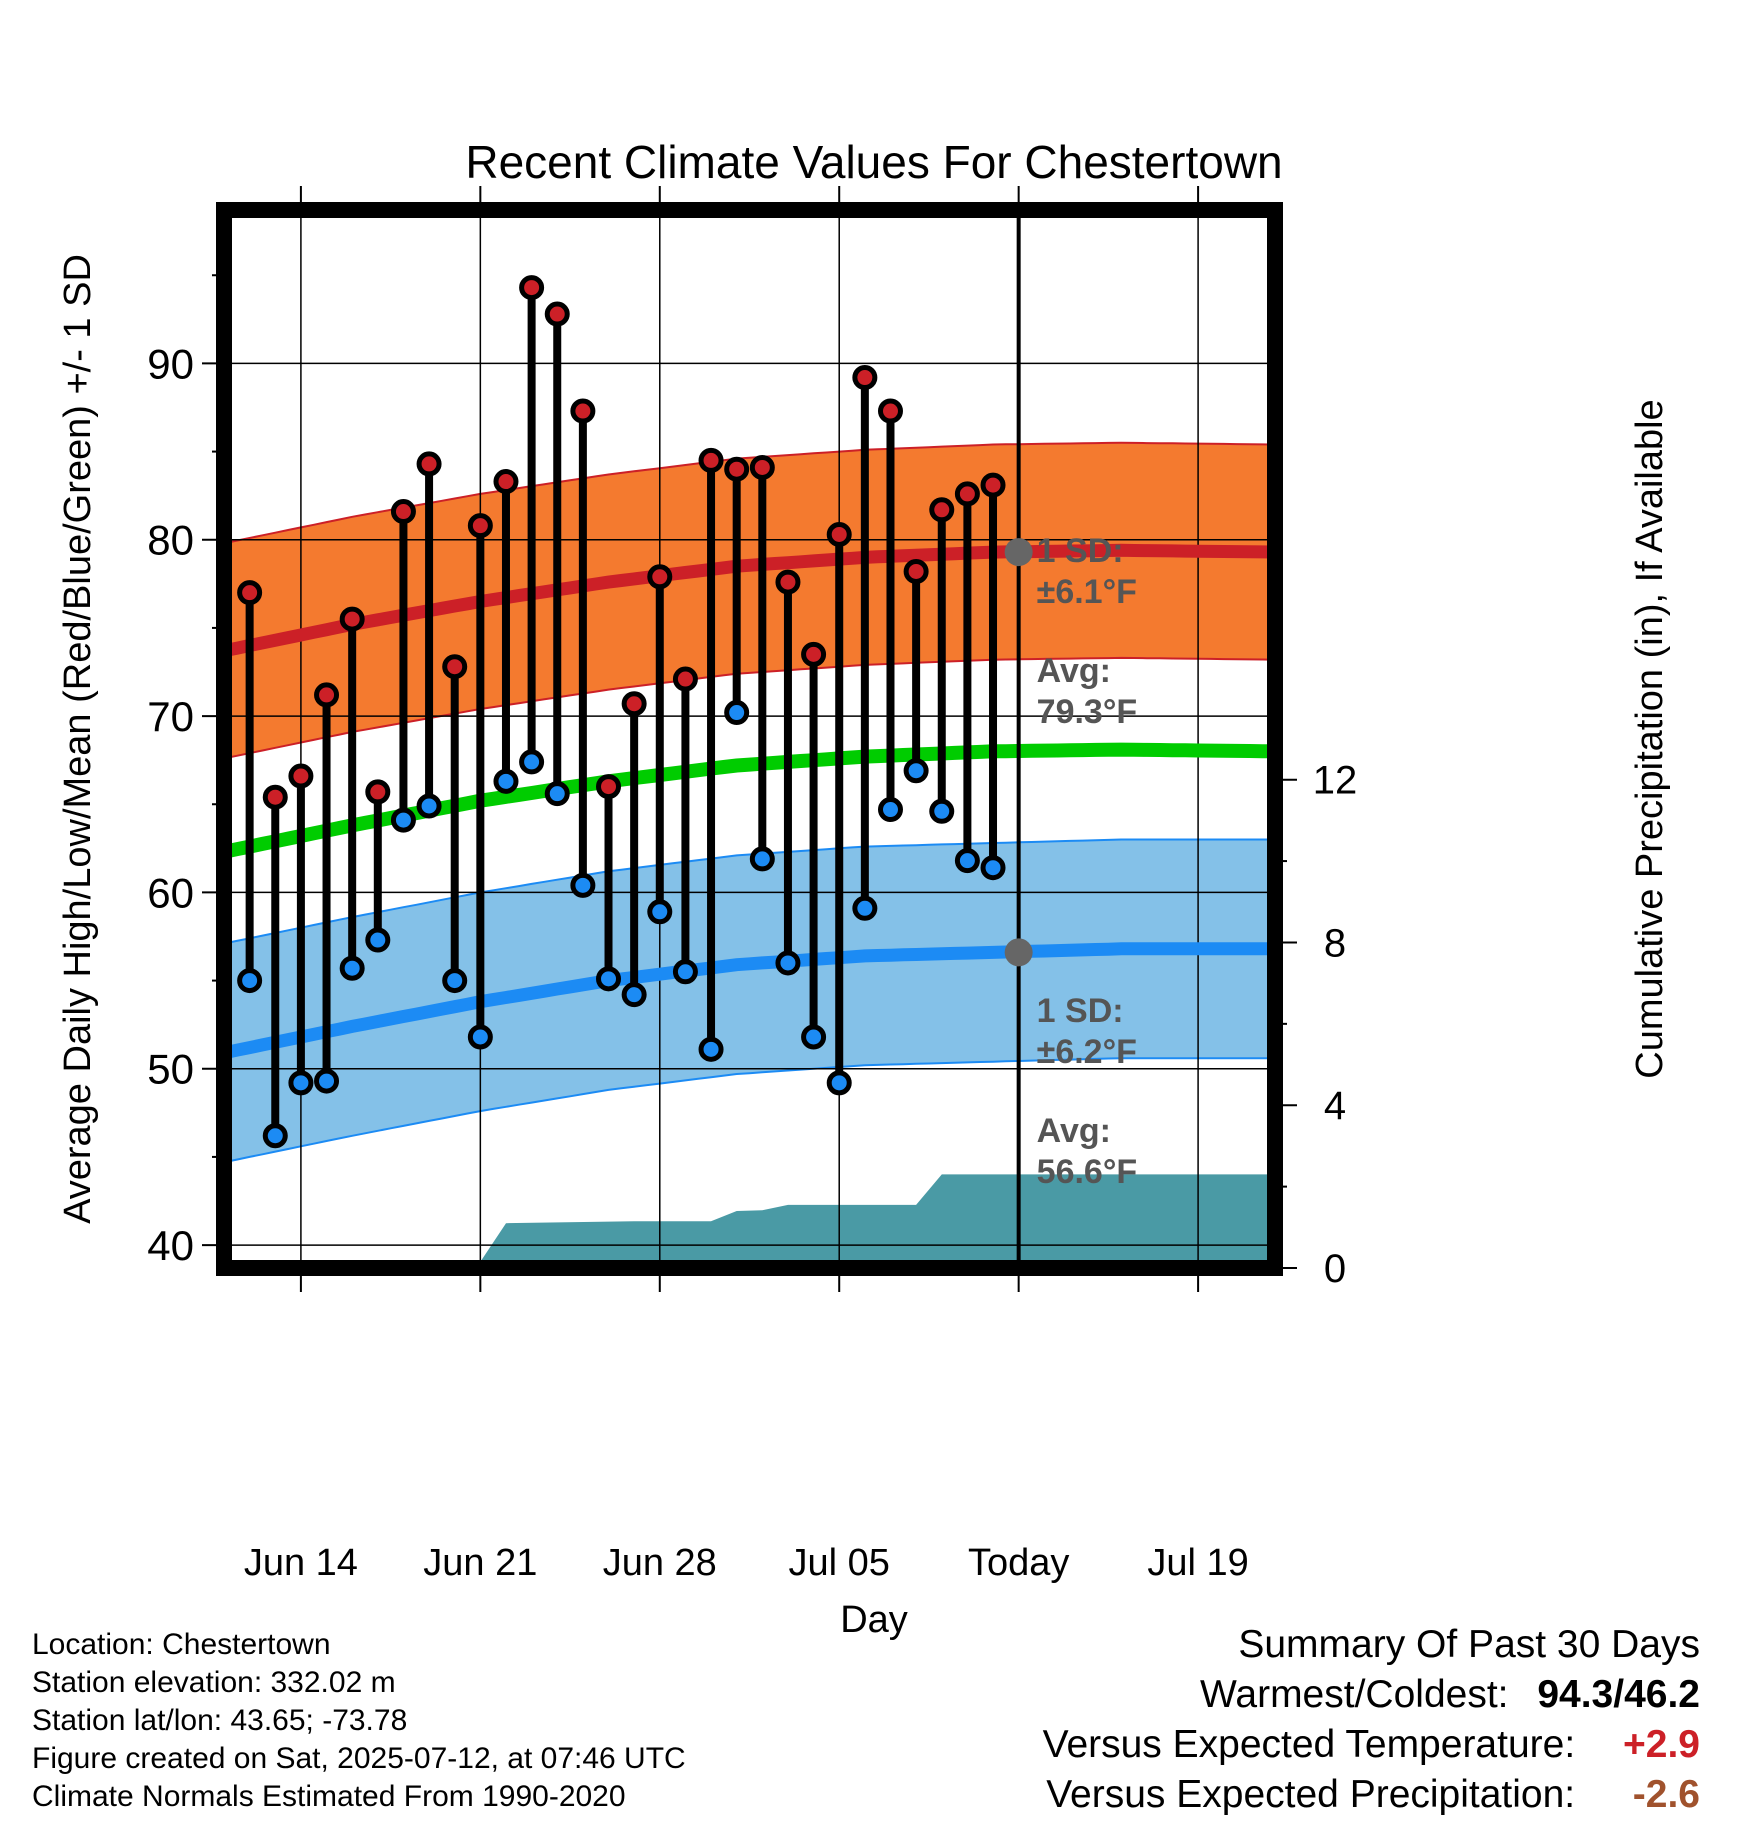  Describe the element at coordinates (1335, 943) in the screenshot. I see `y2-tick-label: 8` at that location.